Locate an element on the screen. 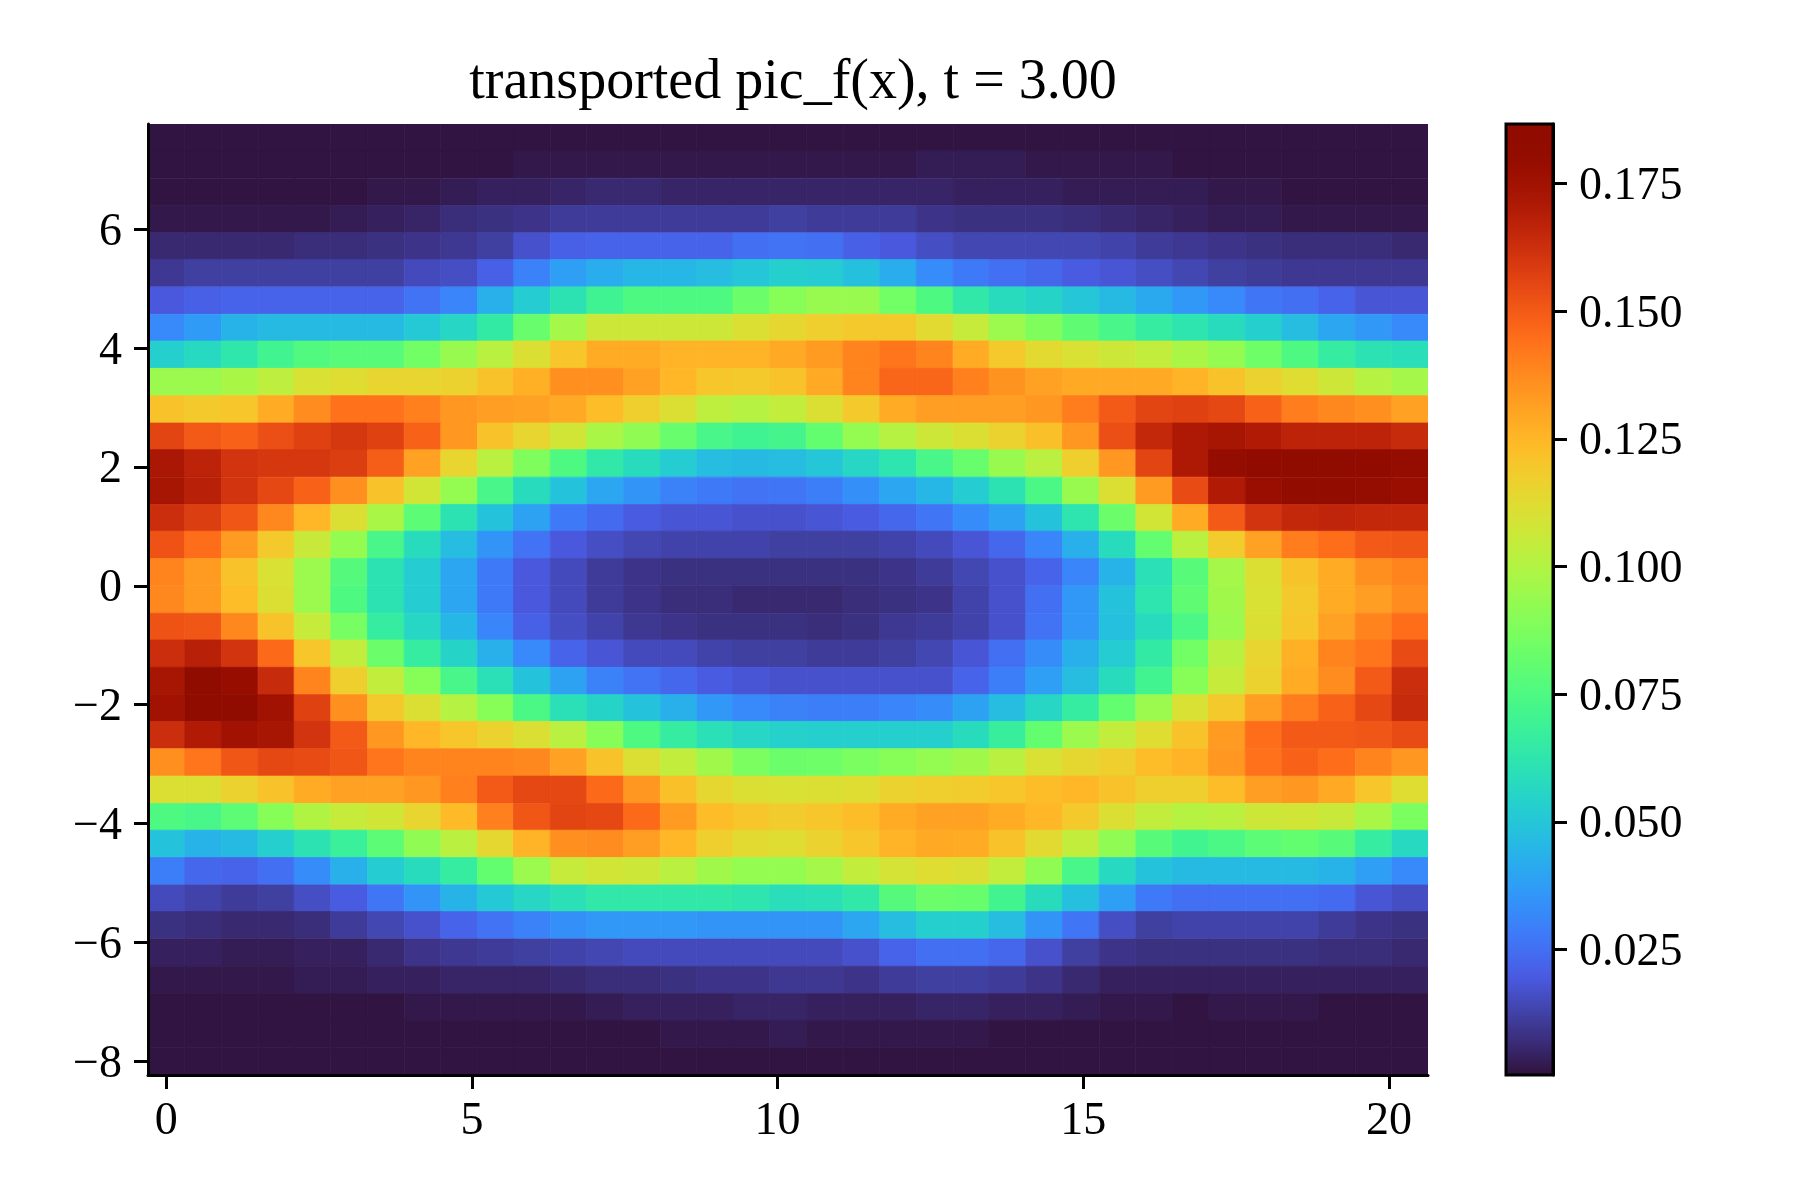 The image size is (1800, 1200). color-bar-label: 0.175 is located at coordinates (1631, 184).